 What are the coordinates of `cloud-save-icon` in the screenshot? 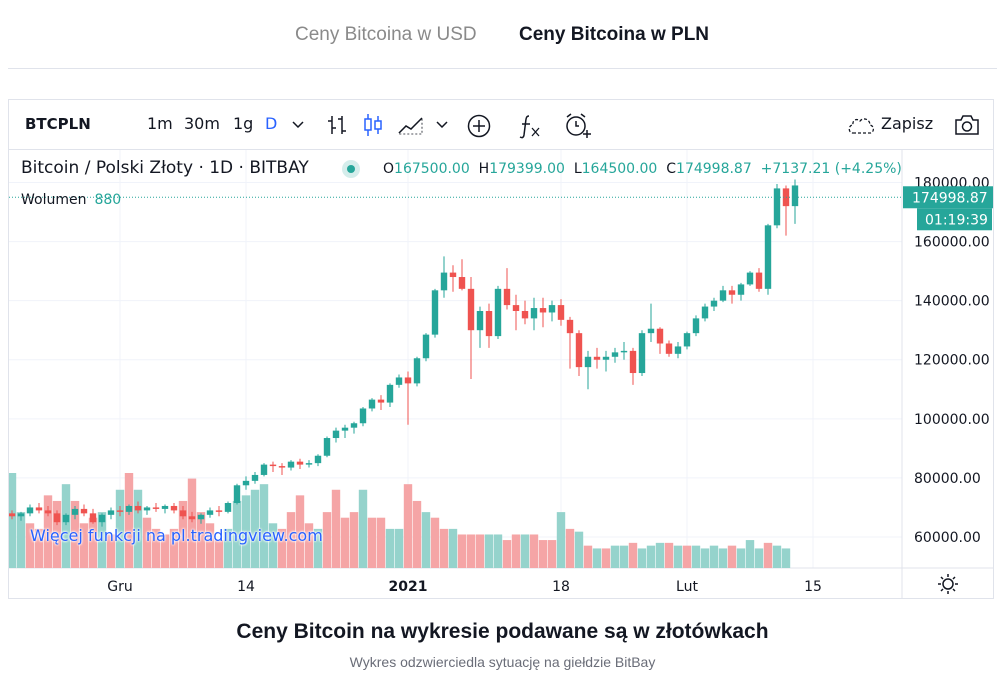 It's located at (861, 125).